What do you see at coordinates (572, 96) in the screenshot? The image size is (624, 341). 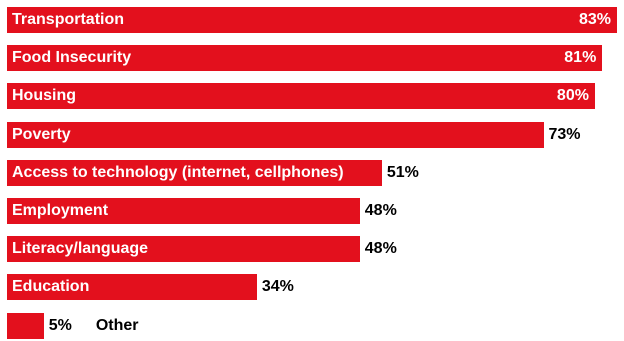 I see `value-label: 80%` at bounding box center [572, 96].